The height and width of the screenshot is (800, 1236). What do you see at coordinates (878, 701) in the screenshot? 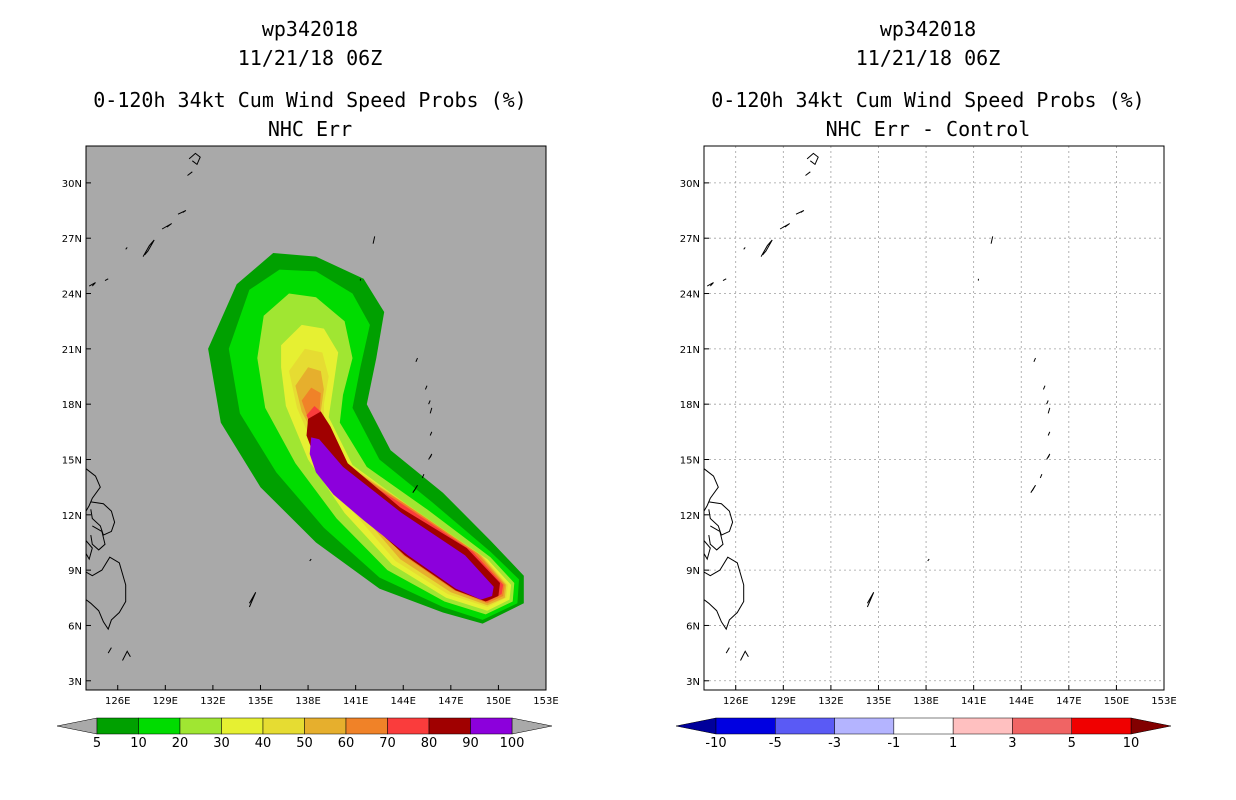
I see `right-x-tick-label: 135E` at bounding box center [878, 701].